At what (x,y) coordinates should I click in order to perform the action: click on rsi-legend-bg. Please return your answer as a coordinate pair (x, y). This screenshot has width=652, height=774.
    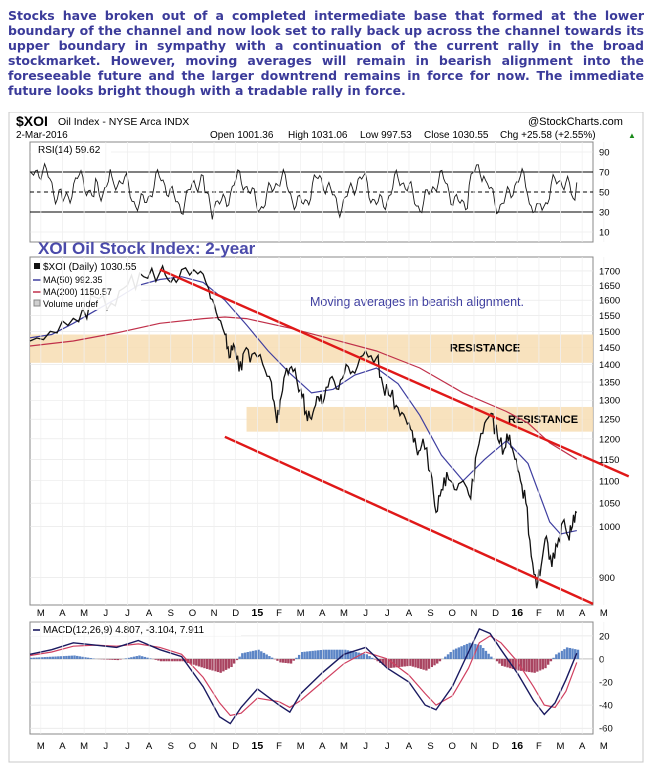
    Looking at the image, I should click on (71, 149).